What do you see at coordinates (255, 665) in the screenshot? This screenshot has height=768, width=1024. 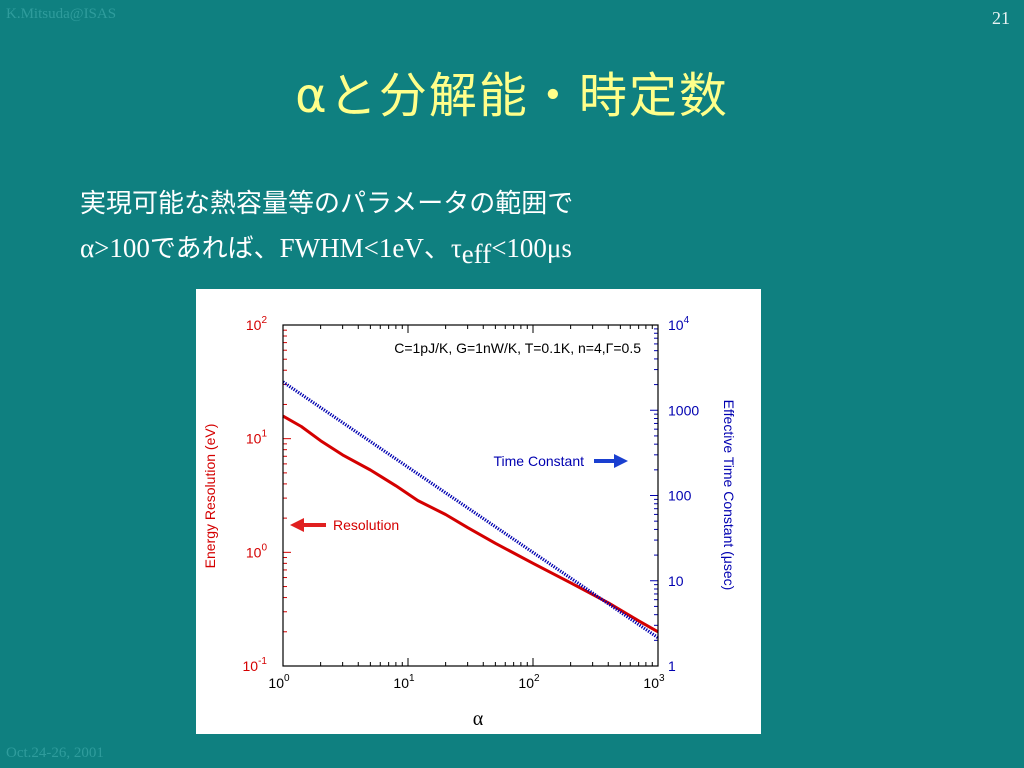 I see `y-left-tick-label: 10⁻¹` at bounding box center [255, 665].